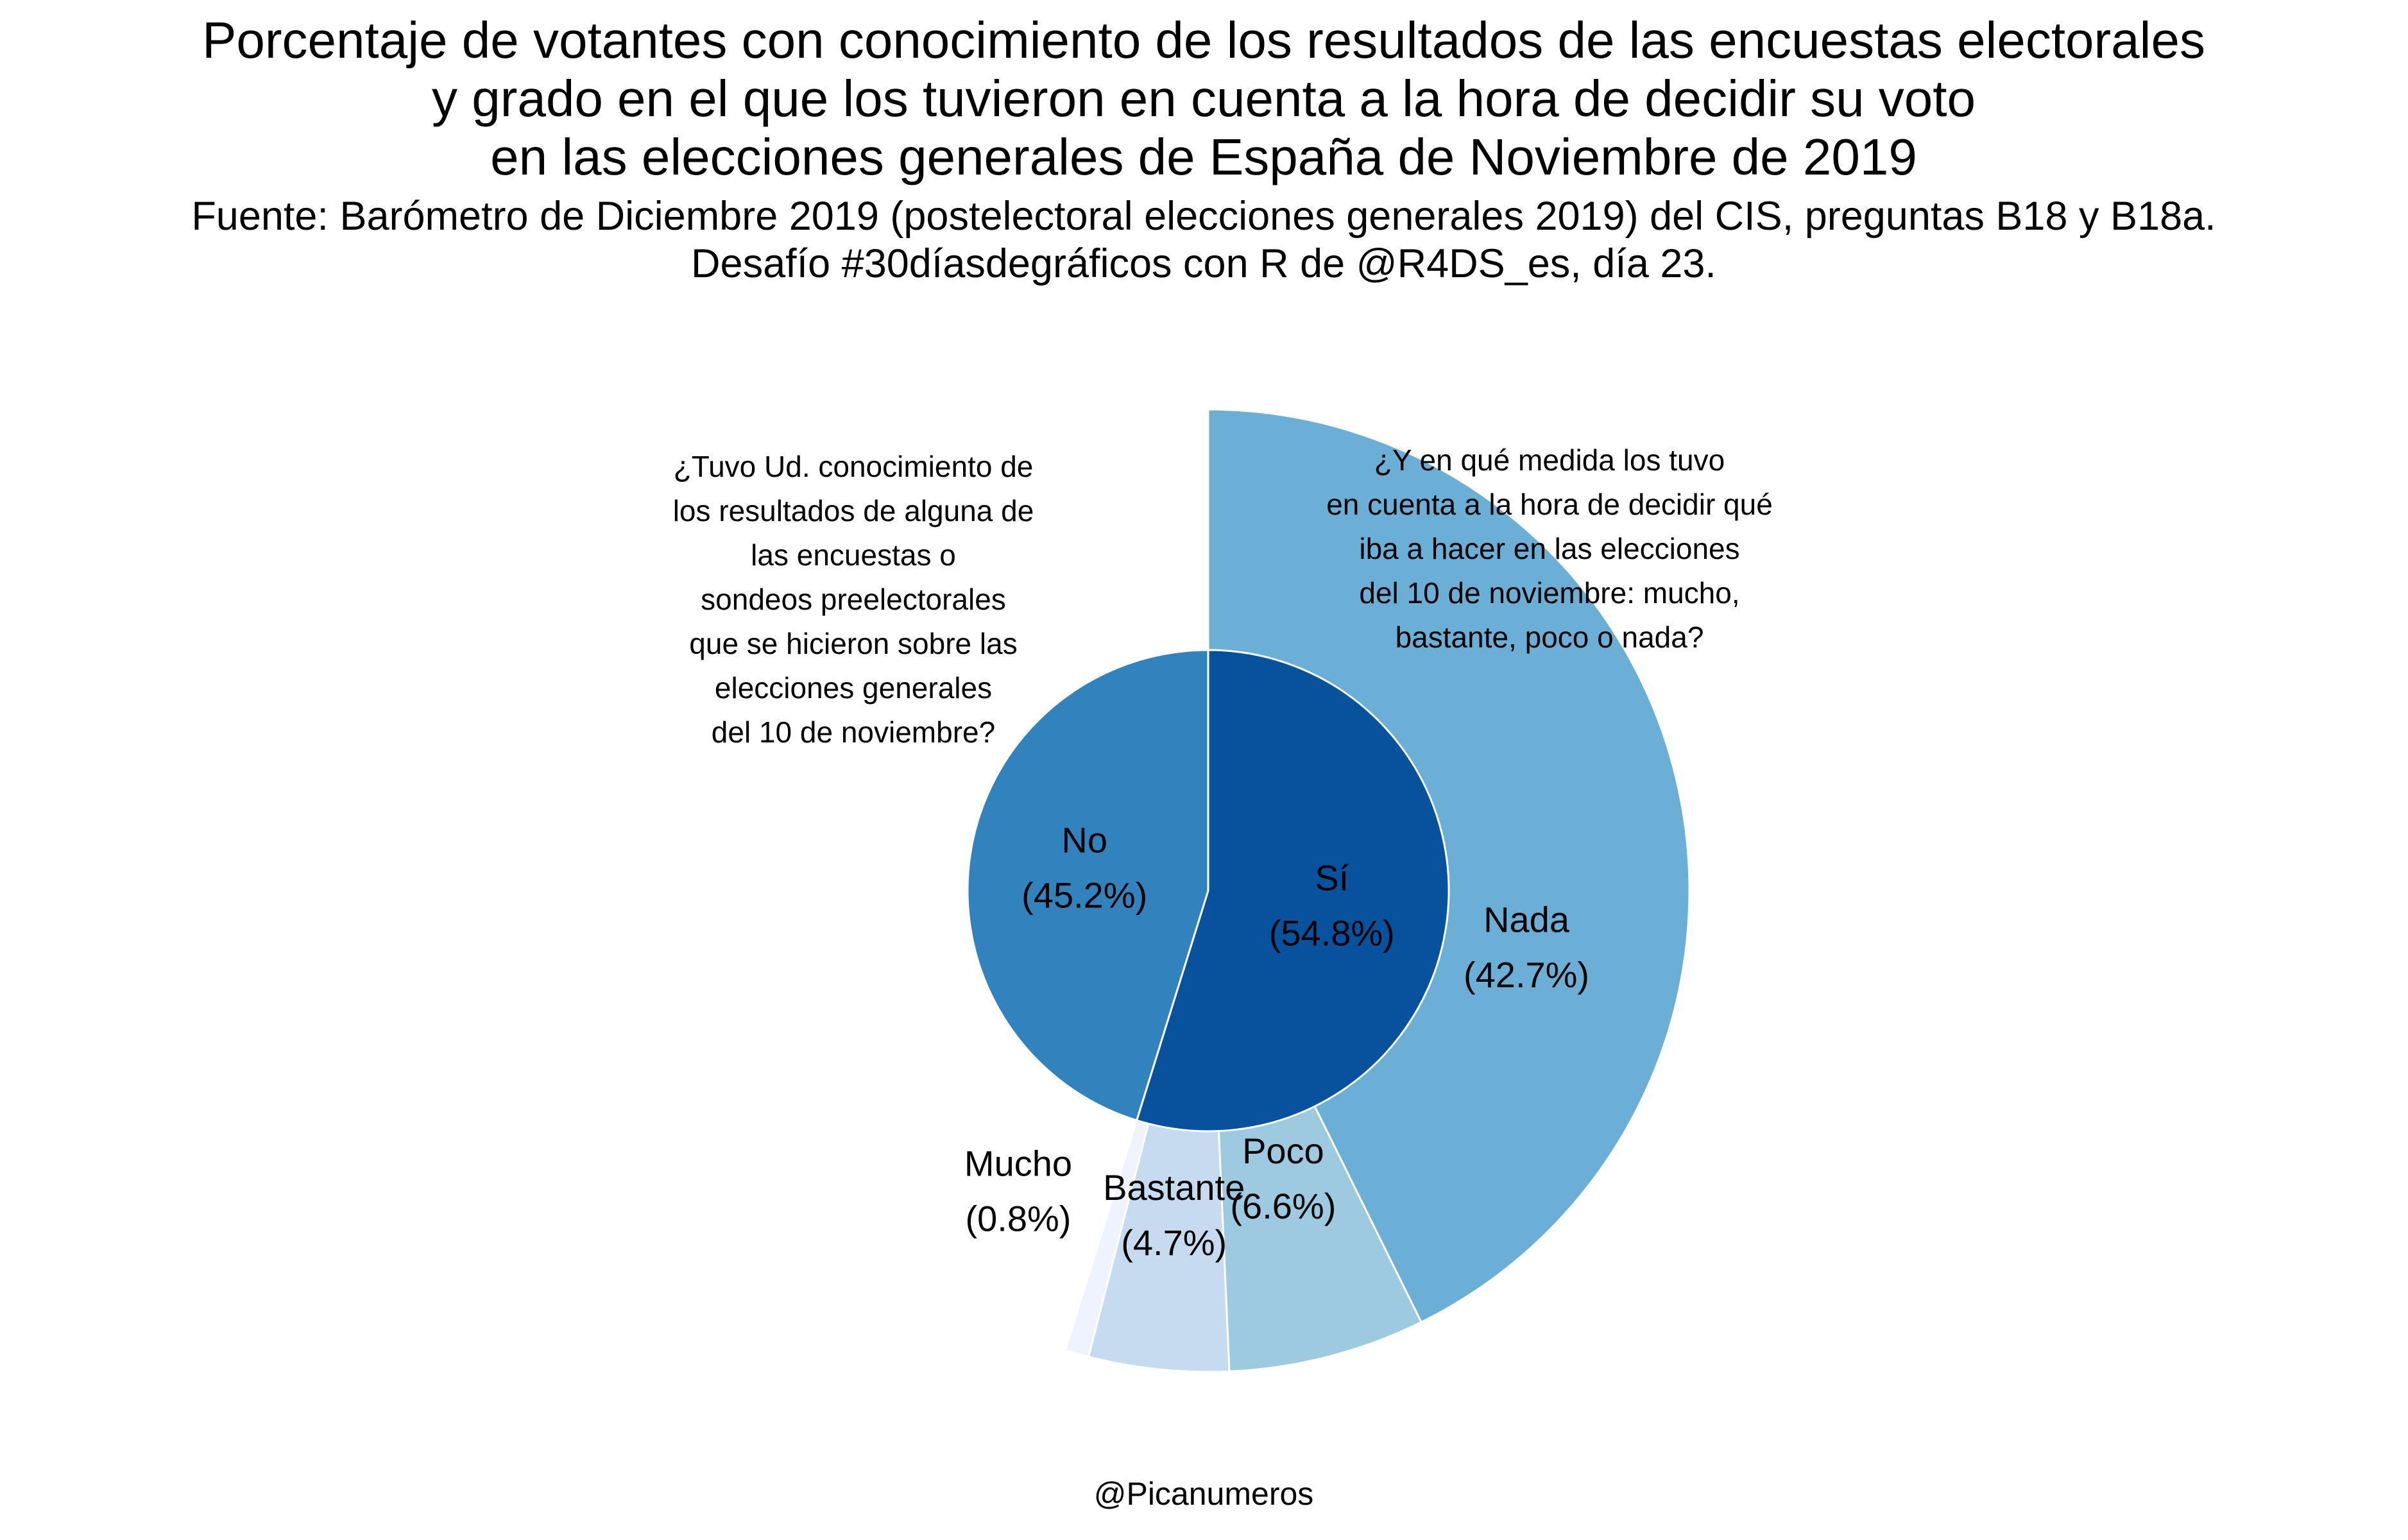 The height and width of the screenshot is (1540, 2408). What do you see at coordinates (1526, 975) in the screenshot?
I see `outer-nada-value-label: (42.7%)` at bounding box center [1526, 975].